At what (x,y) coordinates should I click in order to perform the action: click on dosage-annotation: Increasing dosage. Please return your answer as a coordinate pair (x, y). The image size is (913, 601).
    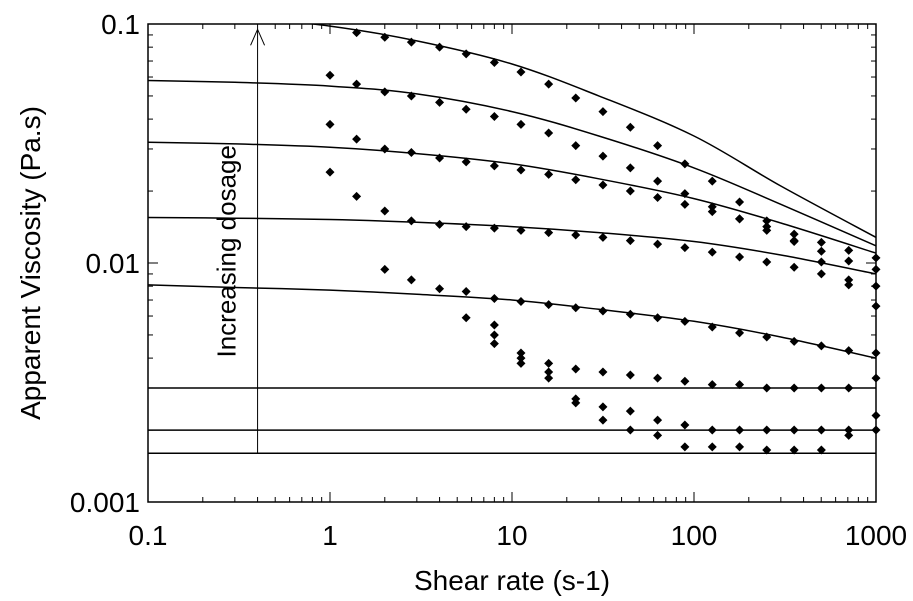
    Looking at the image, I should click on (239, 241).